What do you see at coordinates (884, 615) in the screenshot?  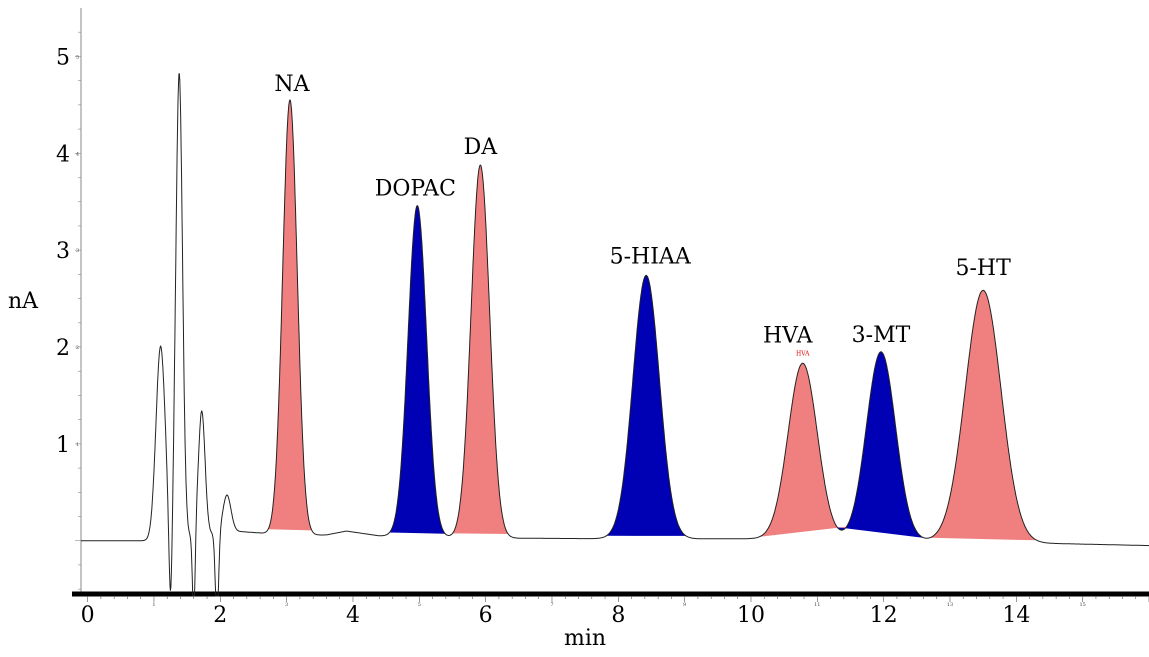 I see `x-tick-label: 12` at bounding box center [884, 615].